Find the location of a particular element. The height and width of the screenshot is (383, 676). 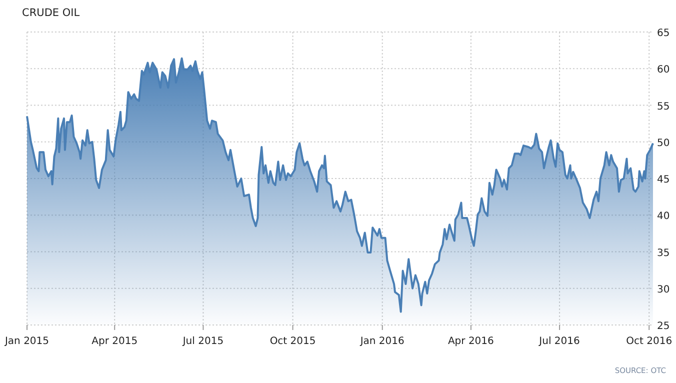

y-tick-label: 40 is located at coordinates (663, 216).